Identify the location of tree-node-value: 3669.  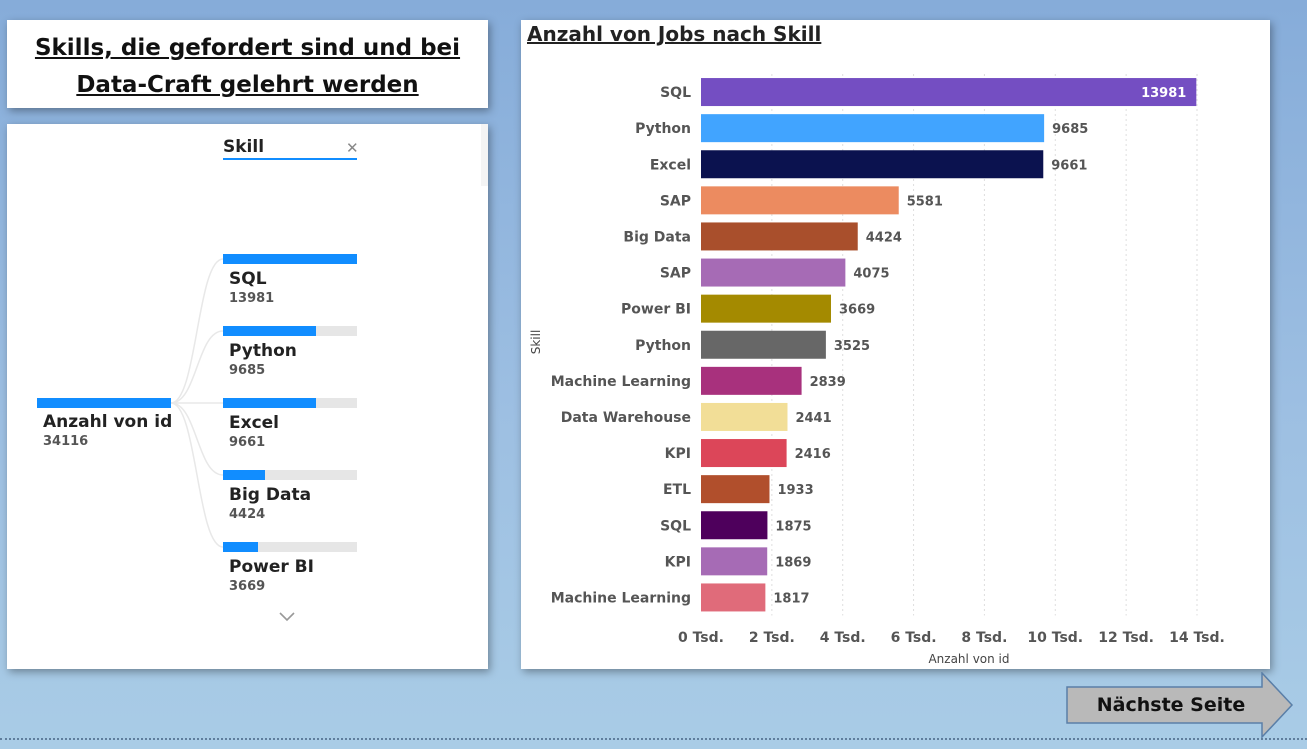
(247, 586).